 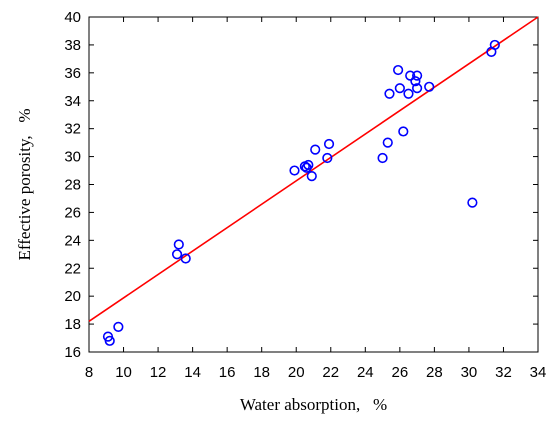 What do you see at coordinates (72, 352) in the screenshot?
I see `y-tick-label: 16` at bounding box center [72, 352].